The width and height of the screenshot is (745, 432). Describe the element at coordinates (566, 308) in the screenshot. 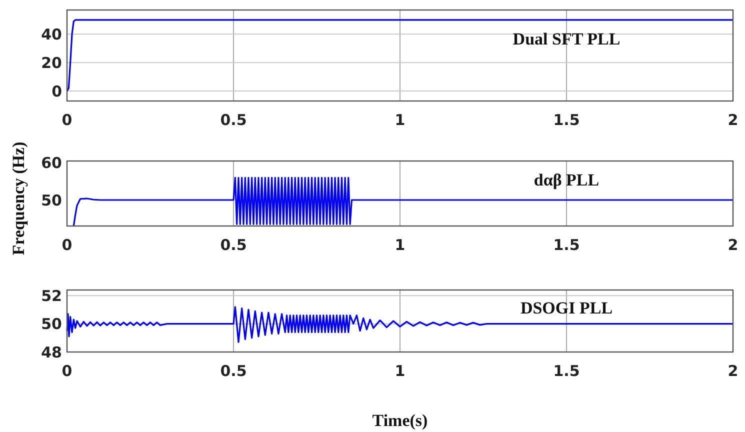

I see `text: DSOGI PLL` at that location.